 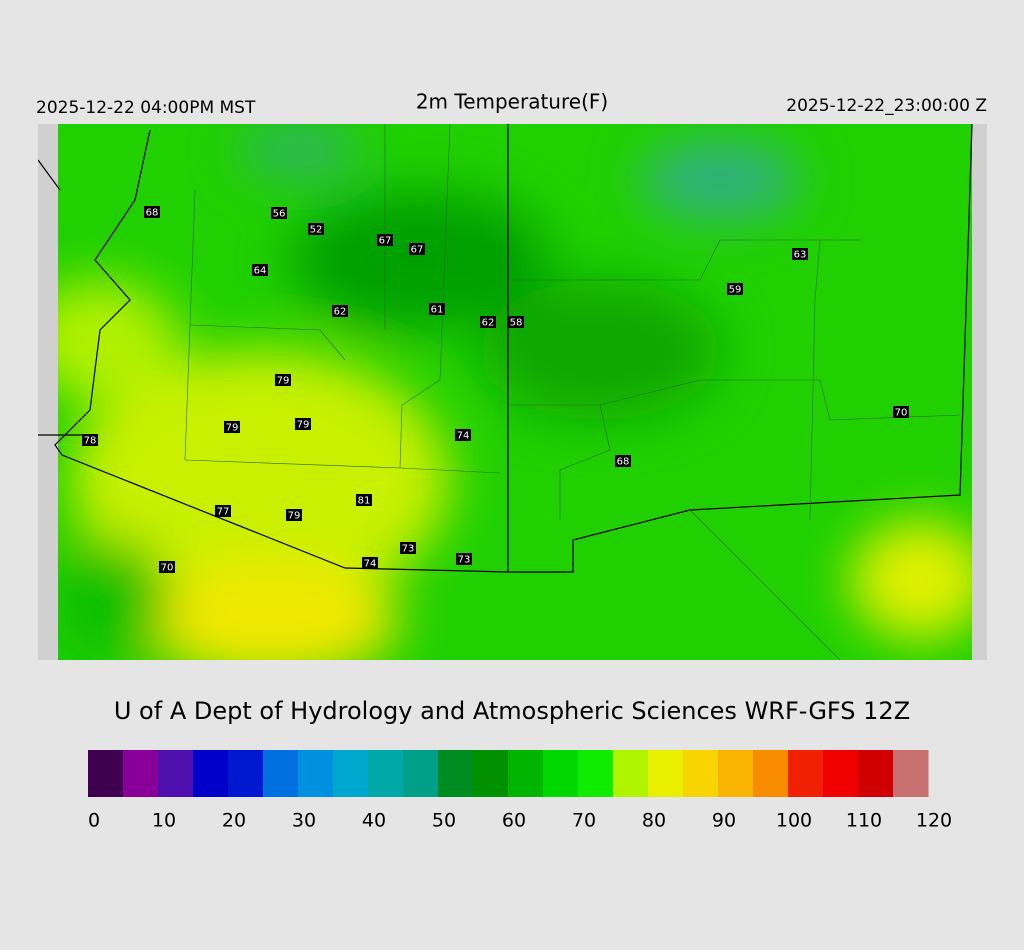 What do you see at coordinates (584, 821) in the screenshot?
I see `colorbar-tick-label: 70` at bounding box center [584, 821].